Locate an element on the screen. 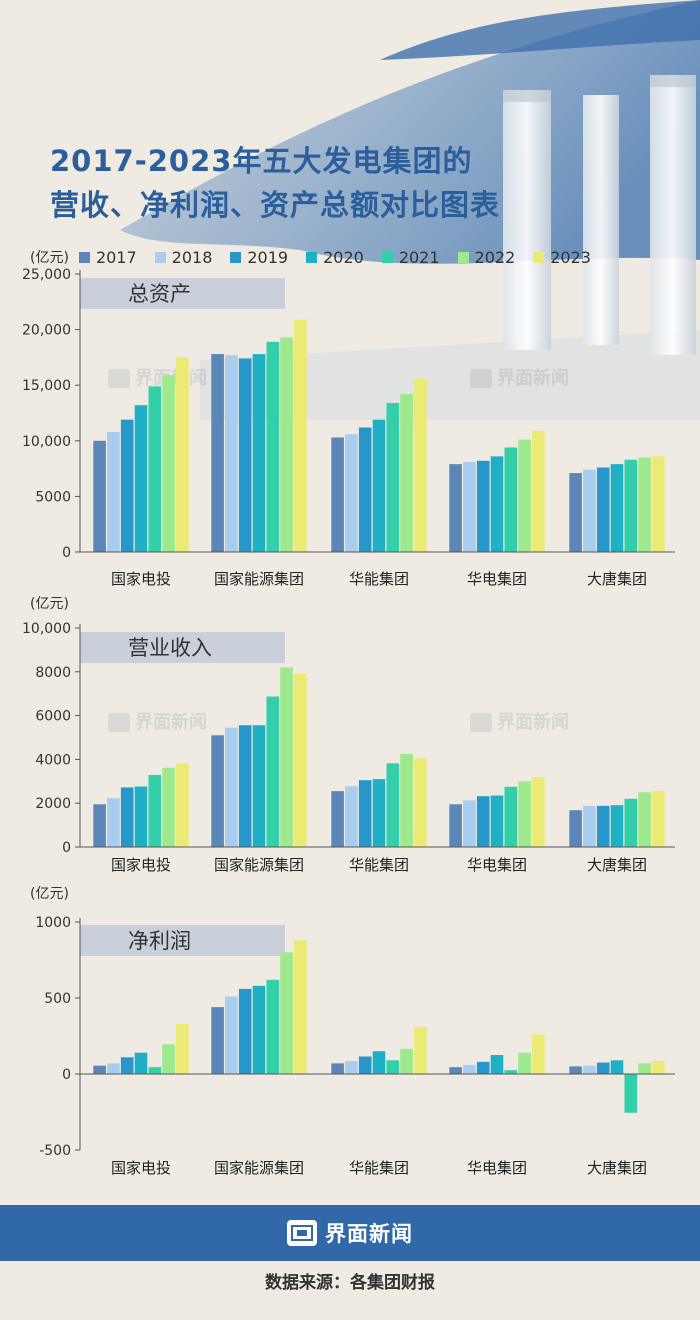 This screenshot has width=700, height=1320. y-tick-label: 6000 is located at coordinates (53, 717).